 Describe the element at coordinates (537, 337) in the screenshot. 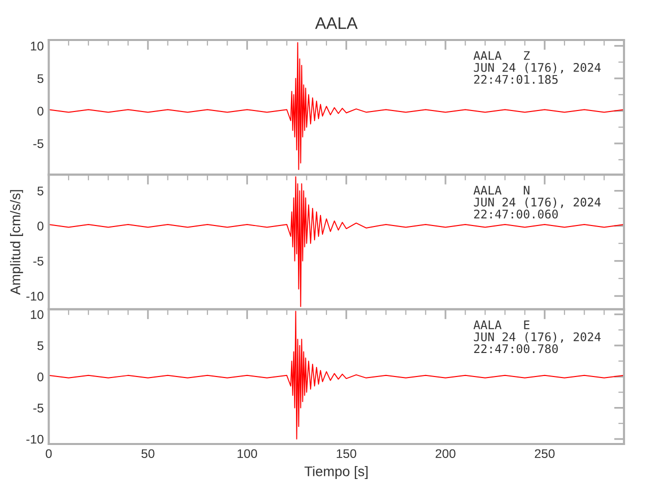

I see `annotation: AALA E JUN 24 (176), 2024 22:47:00.780` at that location.